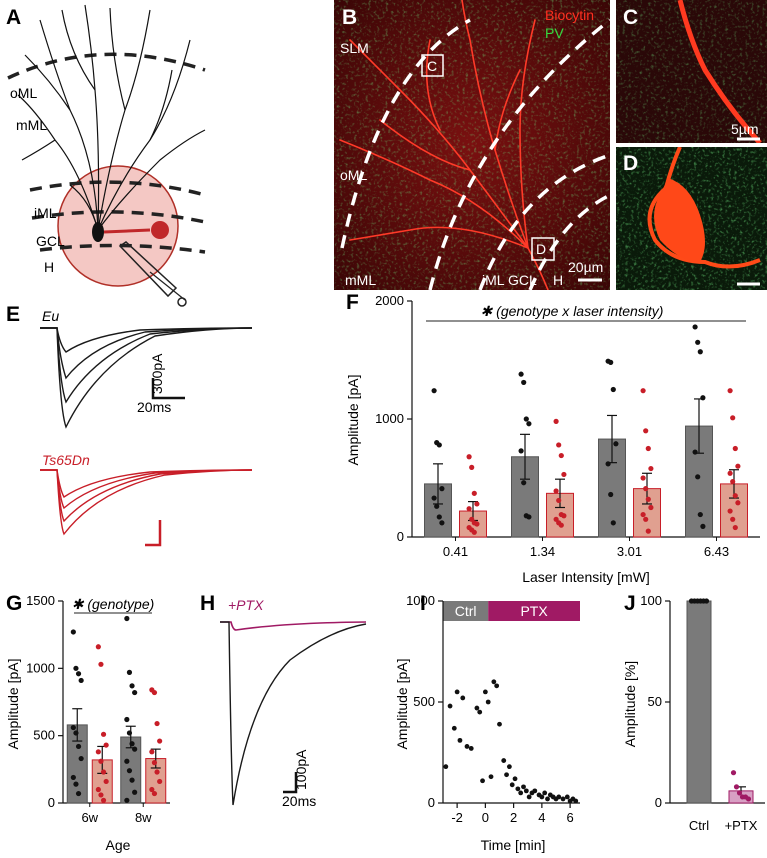 This screenshot has width=767, height=858. Describe the element at coordinates (513, 817) in the screenshot. I see `x-tick-label: 2` at that location.